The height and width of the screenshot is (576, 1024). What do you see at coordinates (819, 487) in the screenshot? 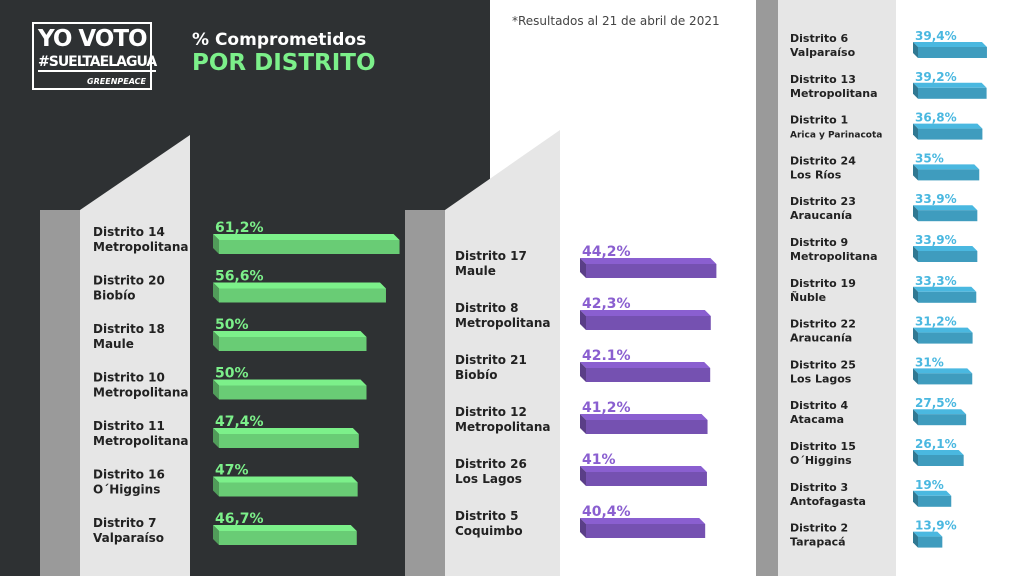
I see `category-label-line1: Distrito 3` at bounding box center [819, 487].